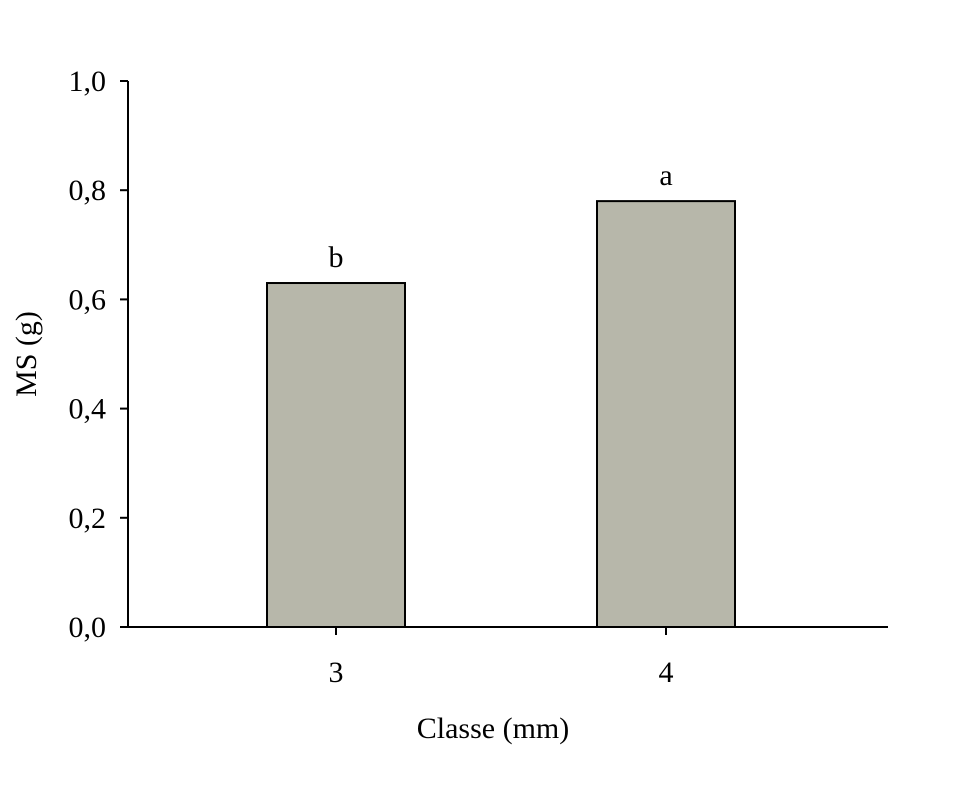 This screenshot has width=968, height=790. What do you see at coordinates (88, 81) in the screenshot?
I see `y-tick-label: 1,0` at bounding box center [88, 81].